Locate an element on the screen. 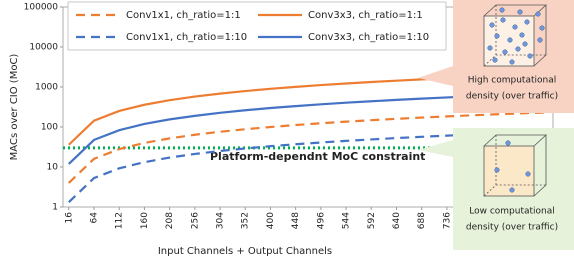 This screenshot has height=262, width=574. x-tick-label: 688 is located at coordinates (422, 220).